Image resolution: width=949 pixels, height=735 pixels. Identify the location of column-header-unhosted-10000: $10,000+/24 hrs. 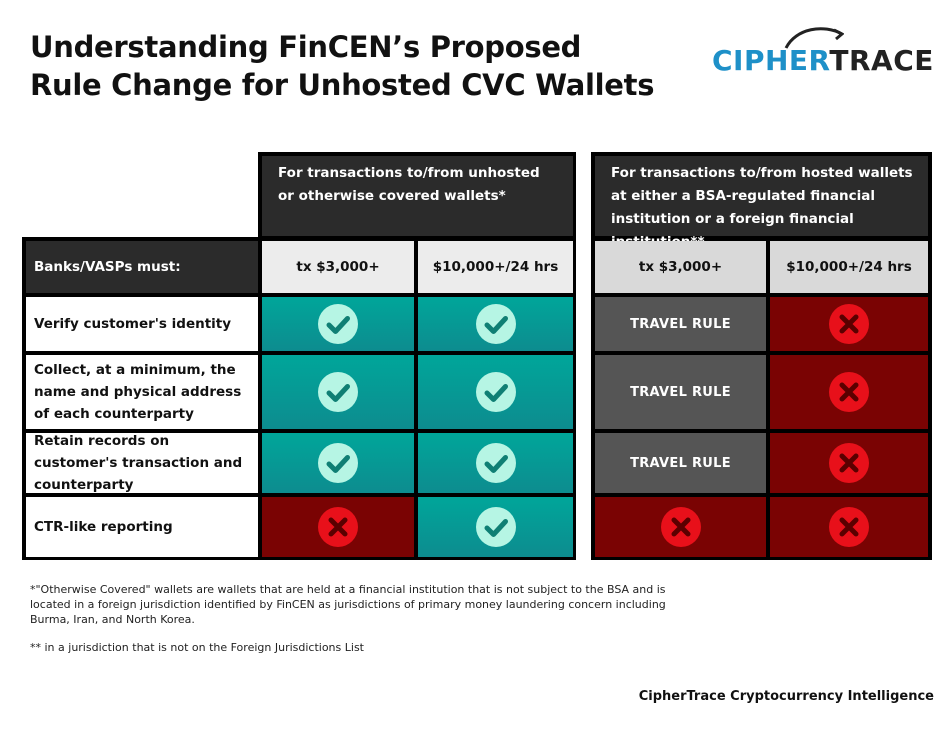
(495, 267).